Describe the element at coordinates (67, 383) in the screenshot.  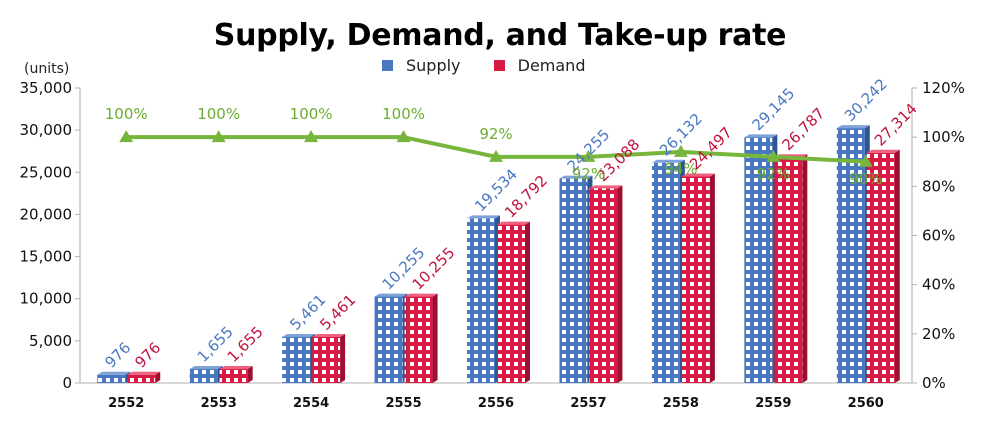
I see `y-left-tick-label: 0` at that location.